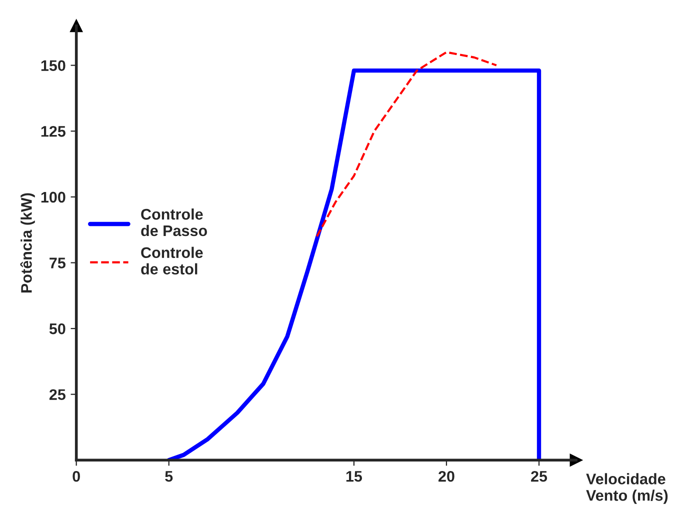 The image size is (694, 517). Describe the element at coordinates (53, 131) in the screenshot. I see `y-tick-label: 125` at that location.